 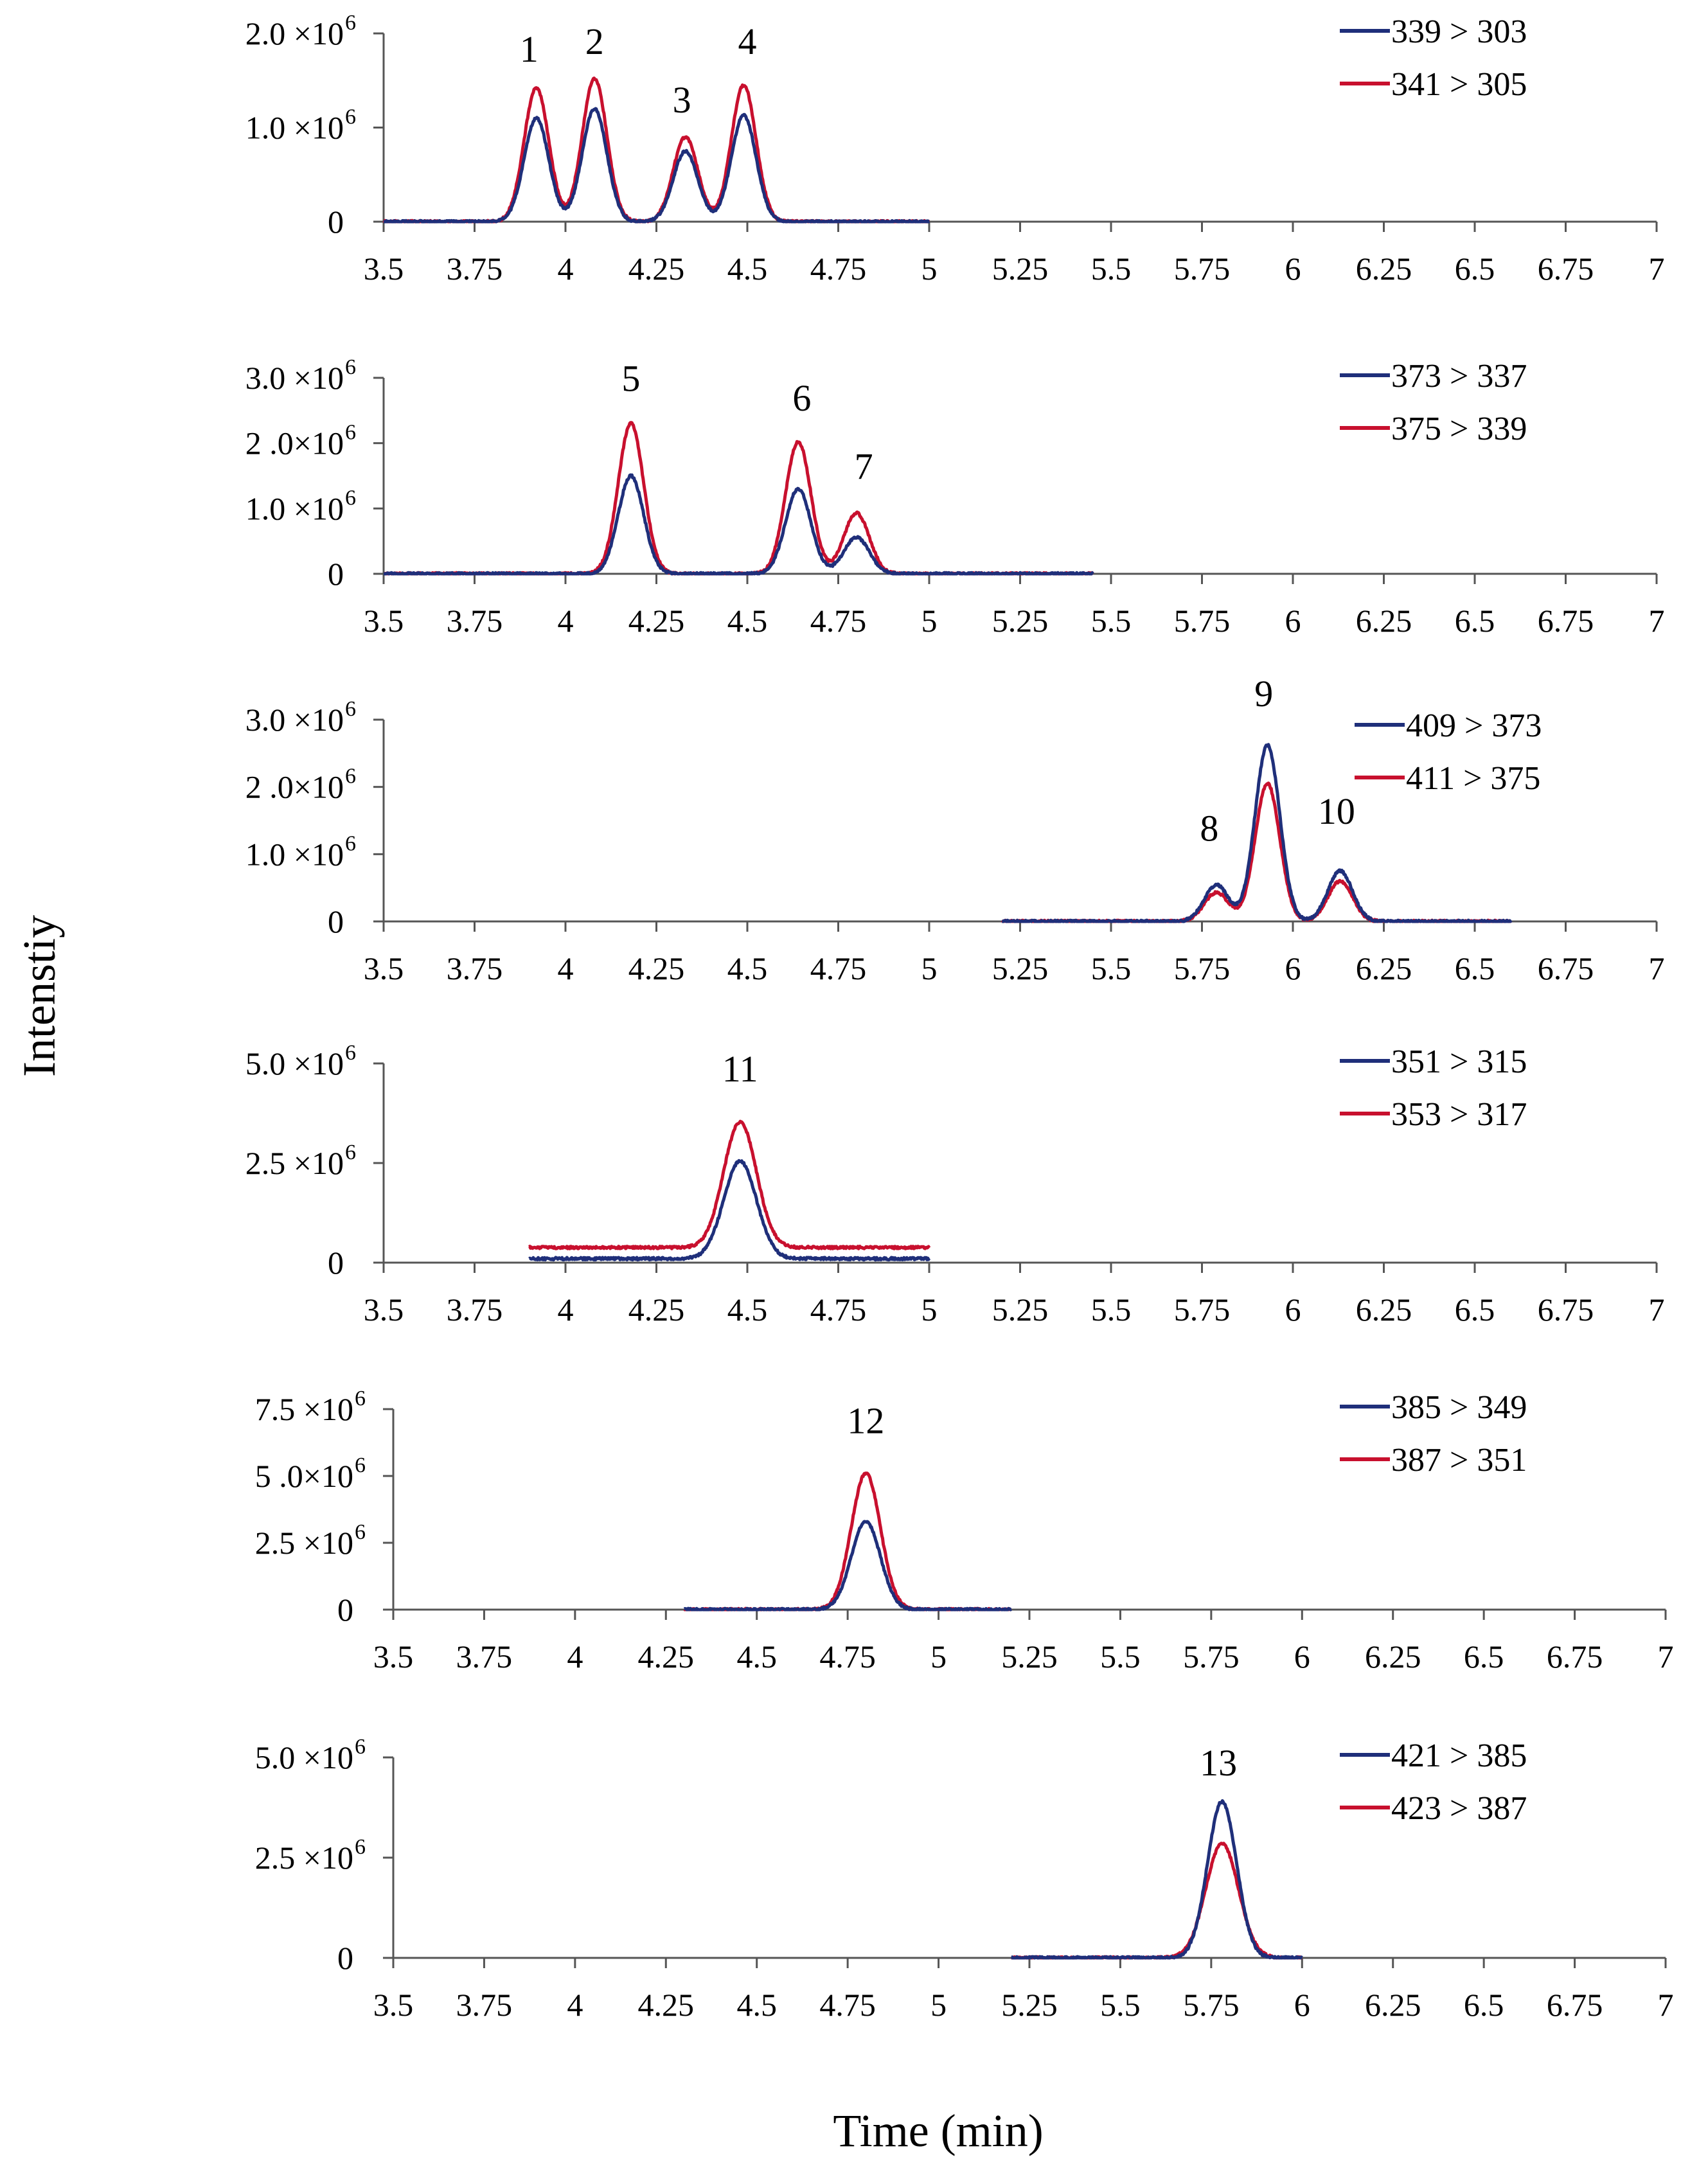 What do you see at coordinates (1459, 377) in the screenshot?
I see `legend-label: 373 > 337` at bounding box center [1459, 377].